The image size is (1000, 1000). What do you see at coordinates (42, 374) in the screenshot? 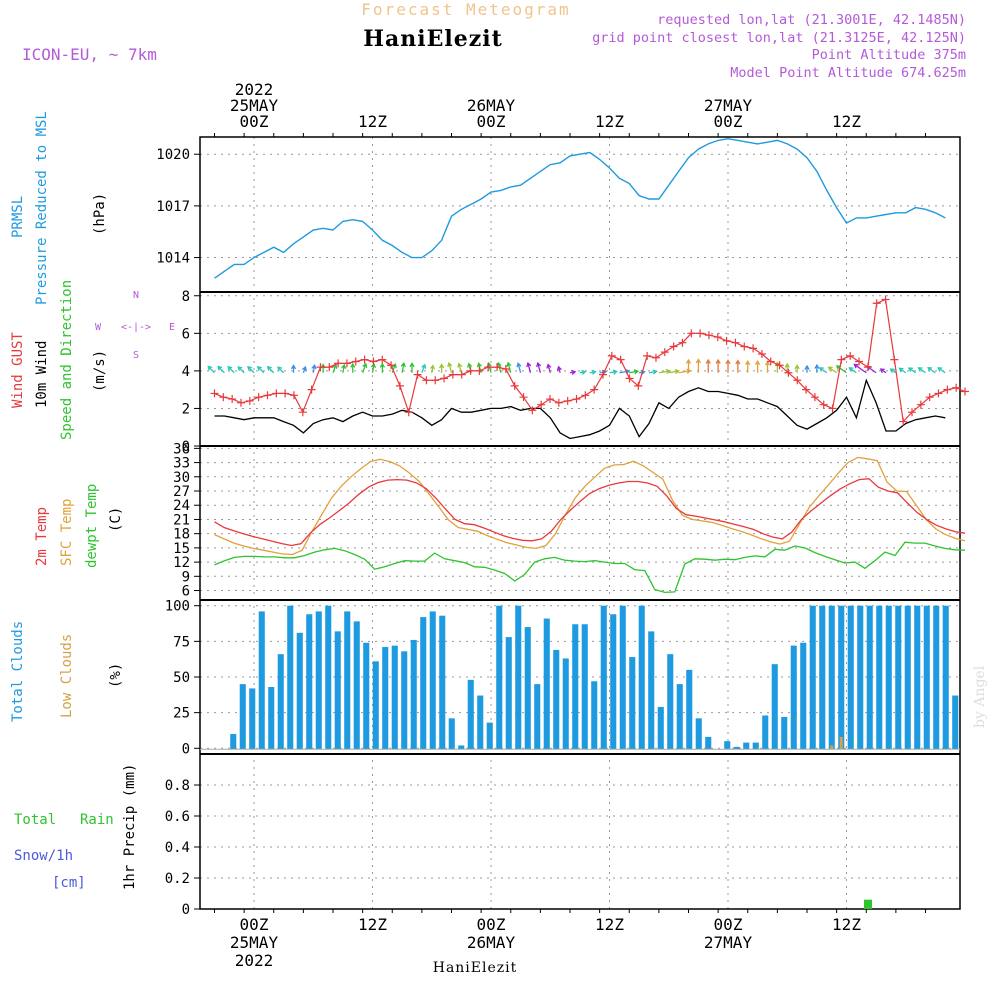
I see `wind-label-10m: 10m Wind` at bounding box center [42, 374].